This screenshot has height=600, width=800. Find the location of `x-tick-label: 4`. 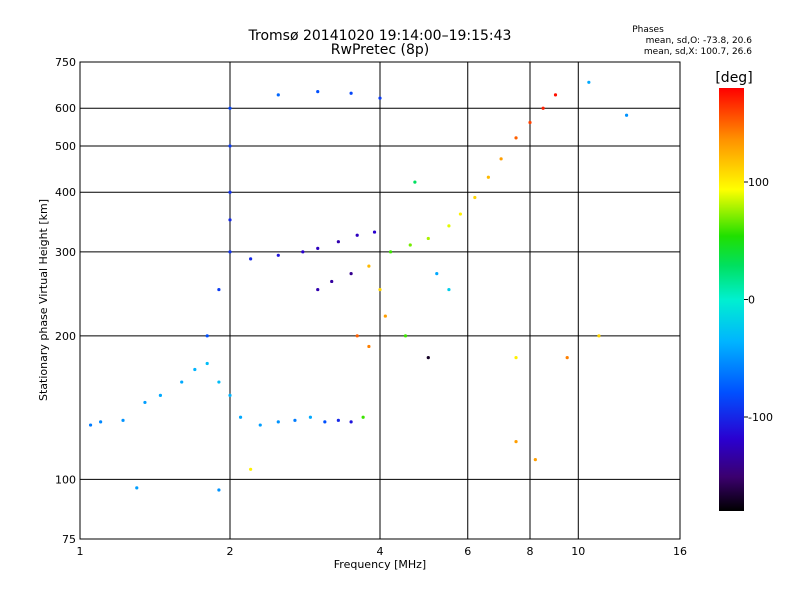

x-tick-label: 4 is located at coordinates (380, 551).